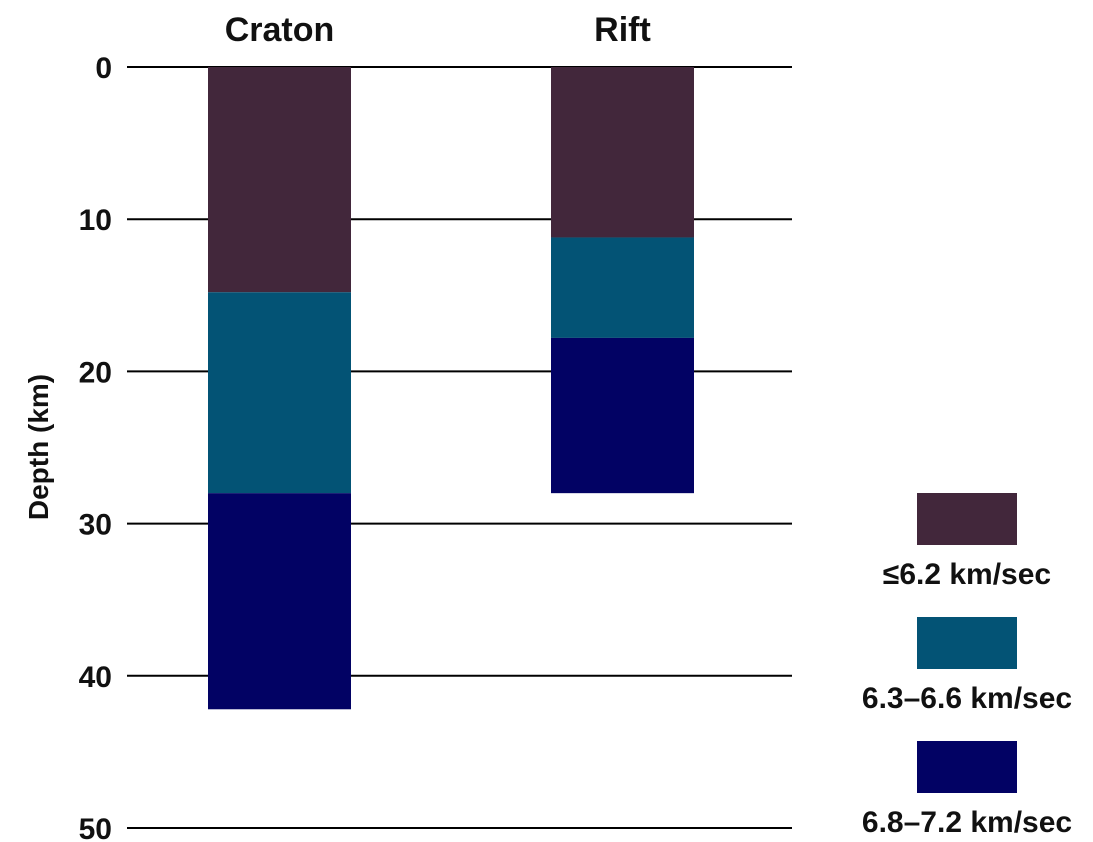  What do you see at coordinates (95, 220) in the screenshot?
I see `y-tick-label: 10` at bounding box center [95, 220].